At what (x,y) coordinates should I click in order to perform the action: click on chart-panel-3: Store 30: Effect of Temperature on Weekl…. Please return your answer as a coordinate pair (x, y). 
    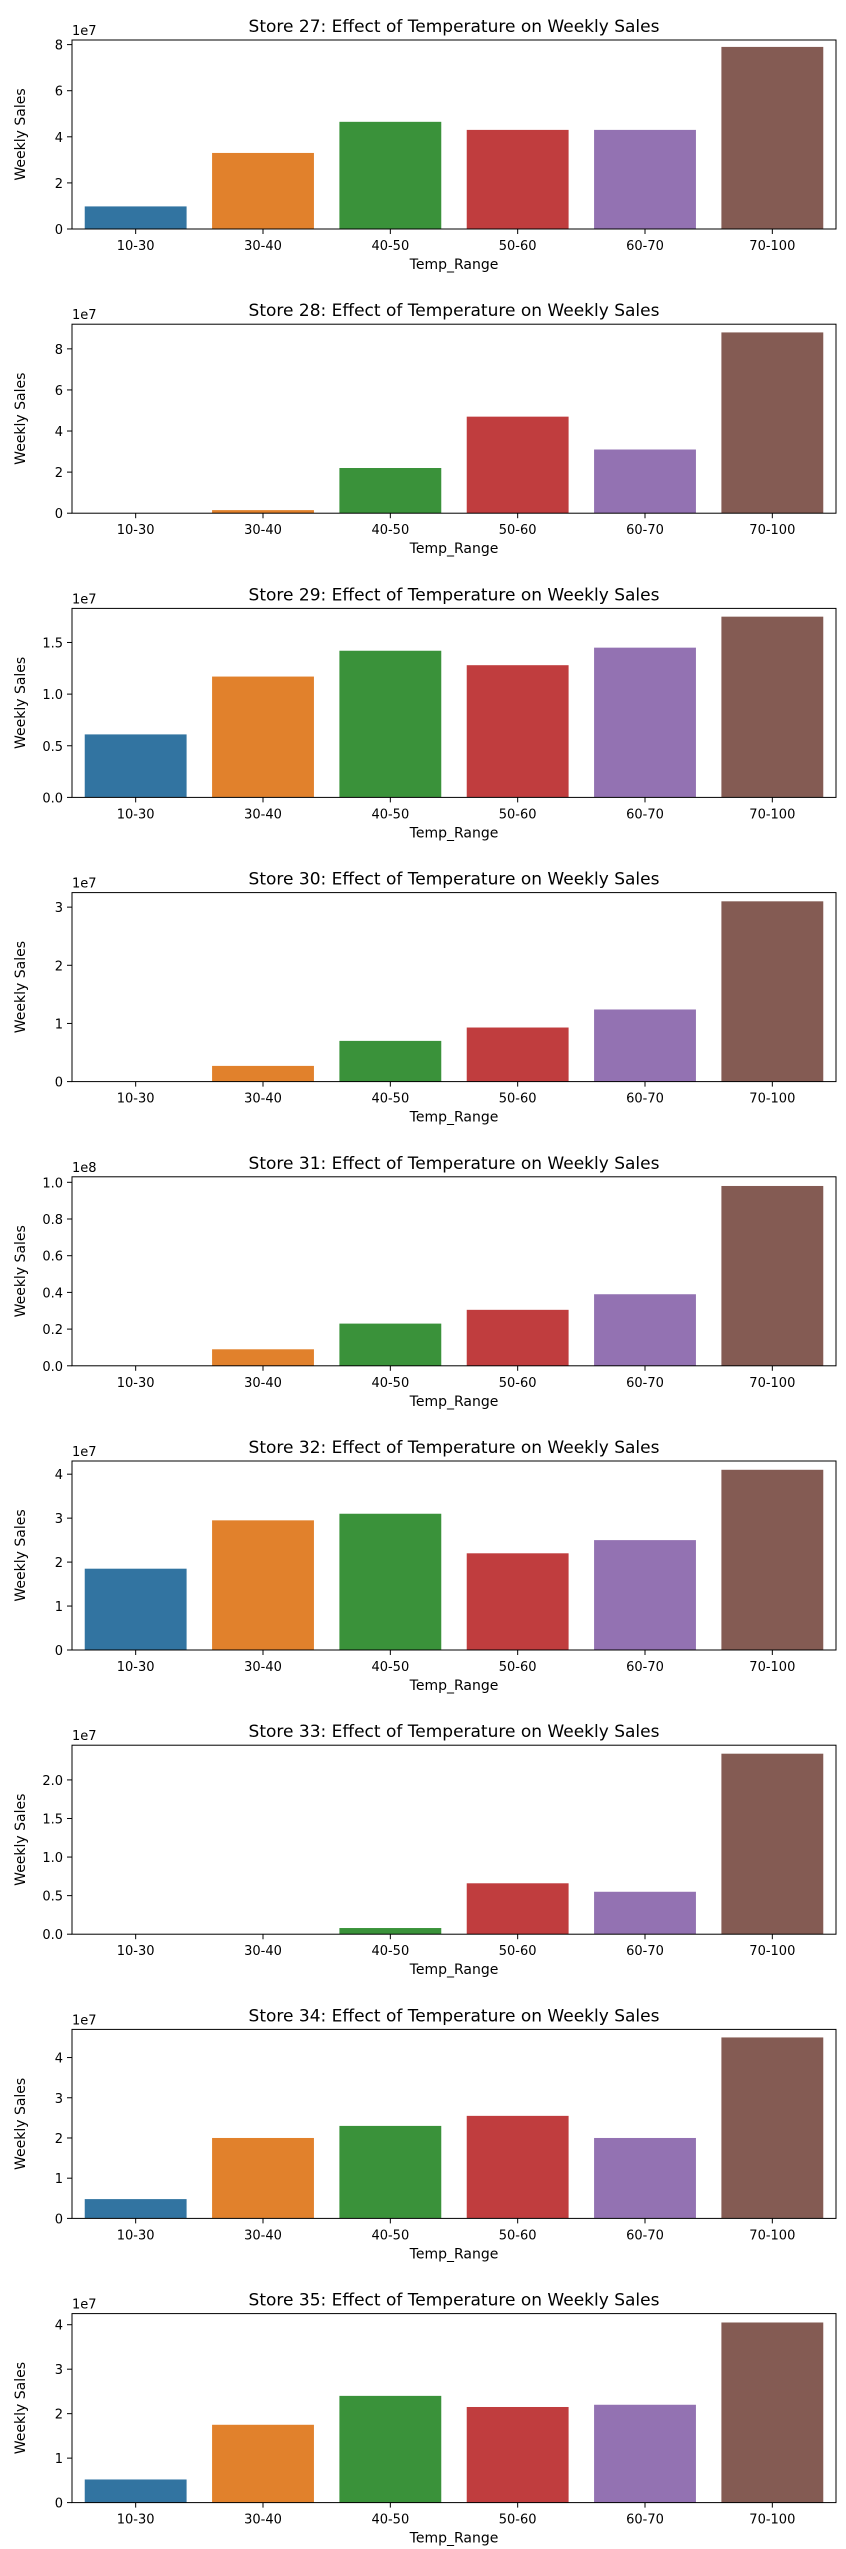
    Looking at the image, I should click on (425, 998).